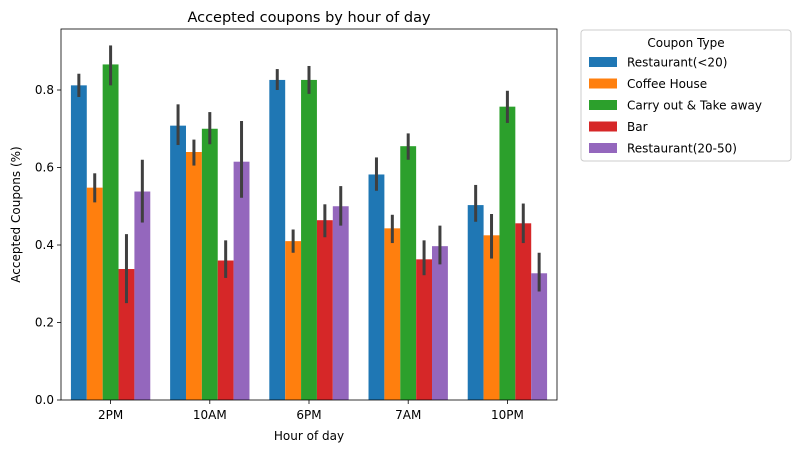  I want to click on x-axis: 2PM 10AM 6PM 7AM 10PM, so click(311, 411).